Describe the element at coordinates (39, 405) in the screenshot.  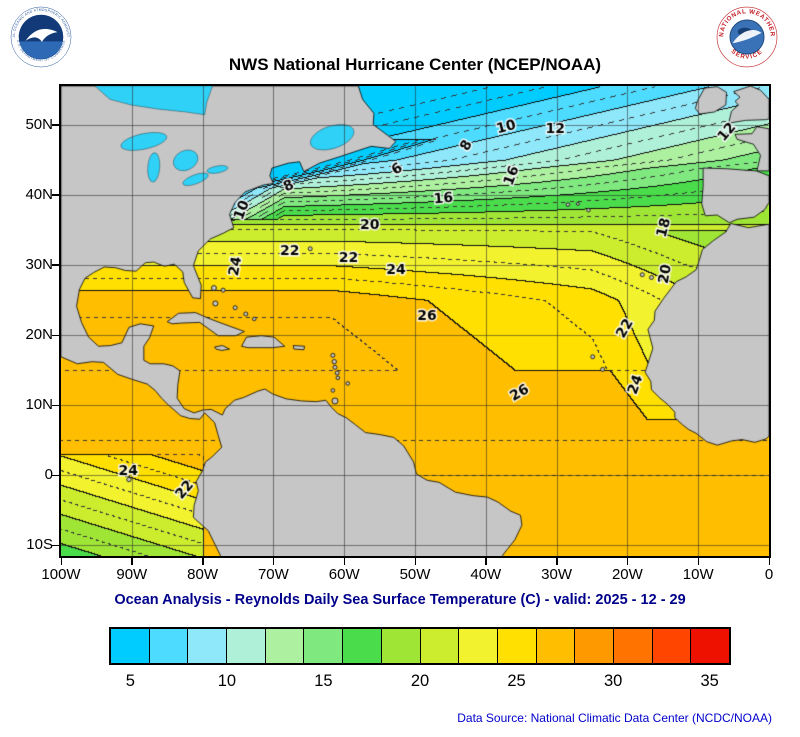
I see `y-axis-label-10N: 10N` at that location.